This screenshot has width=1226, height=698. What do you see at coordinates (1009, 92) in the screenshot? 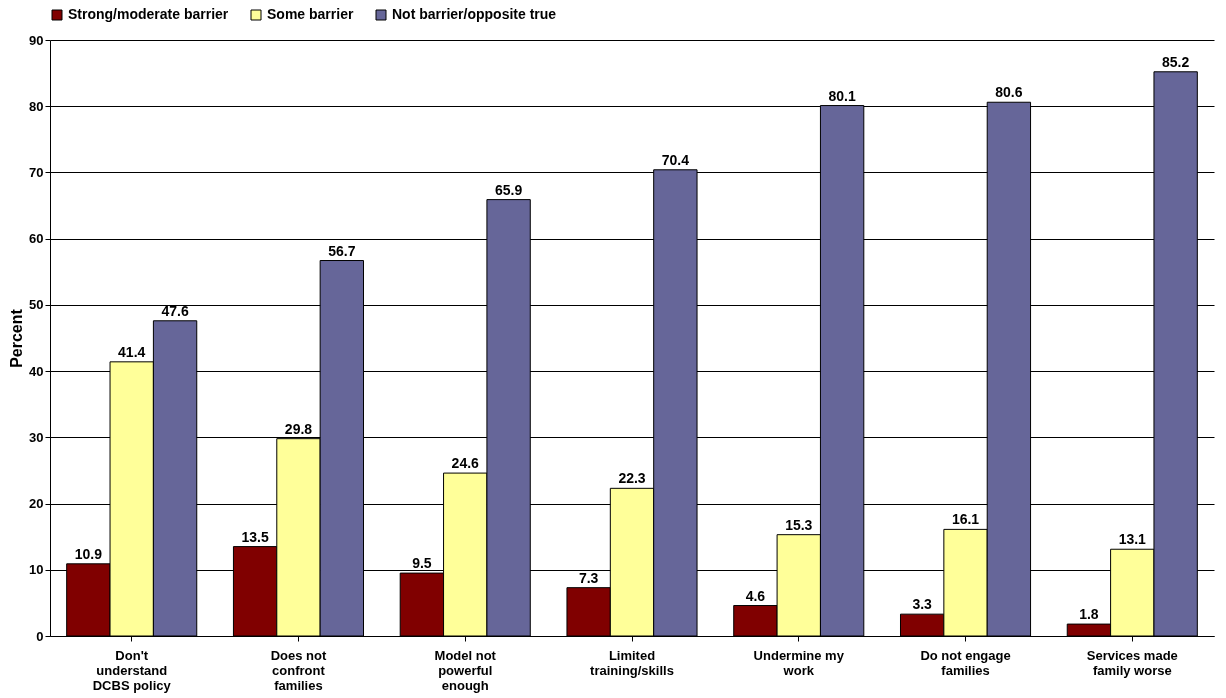
I see `data-label: 80.6` at bounding box center [1009, 92].